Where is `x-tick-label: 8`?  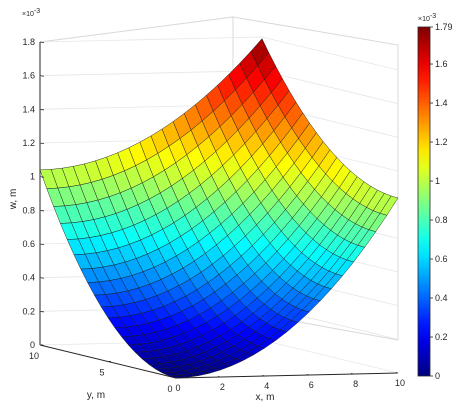 x-tick-label: 8 is located at coordinates (355, 384).